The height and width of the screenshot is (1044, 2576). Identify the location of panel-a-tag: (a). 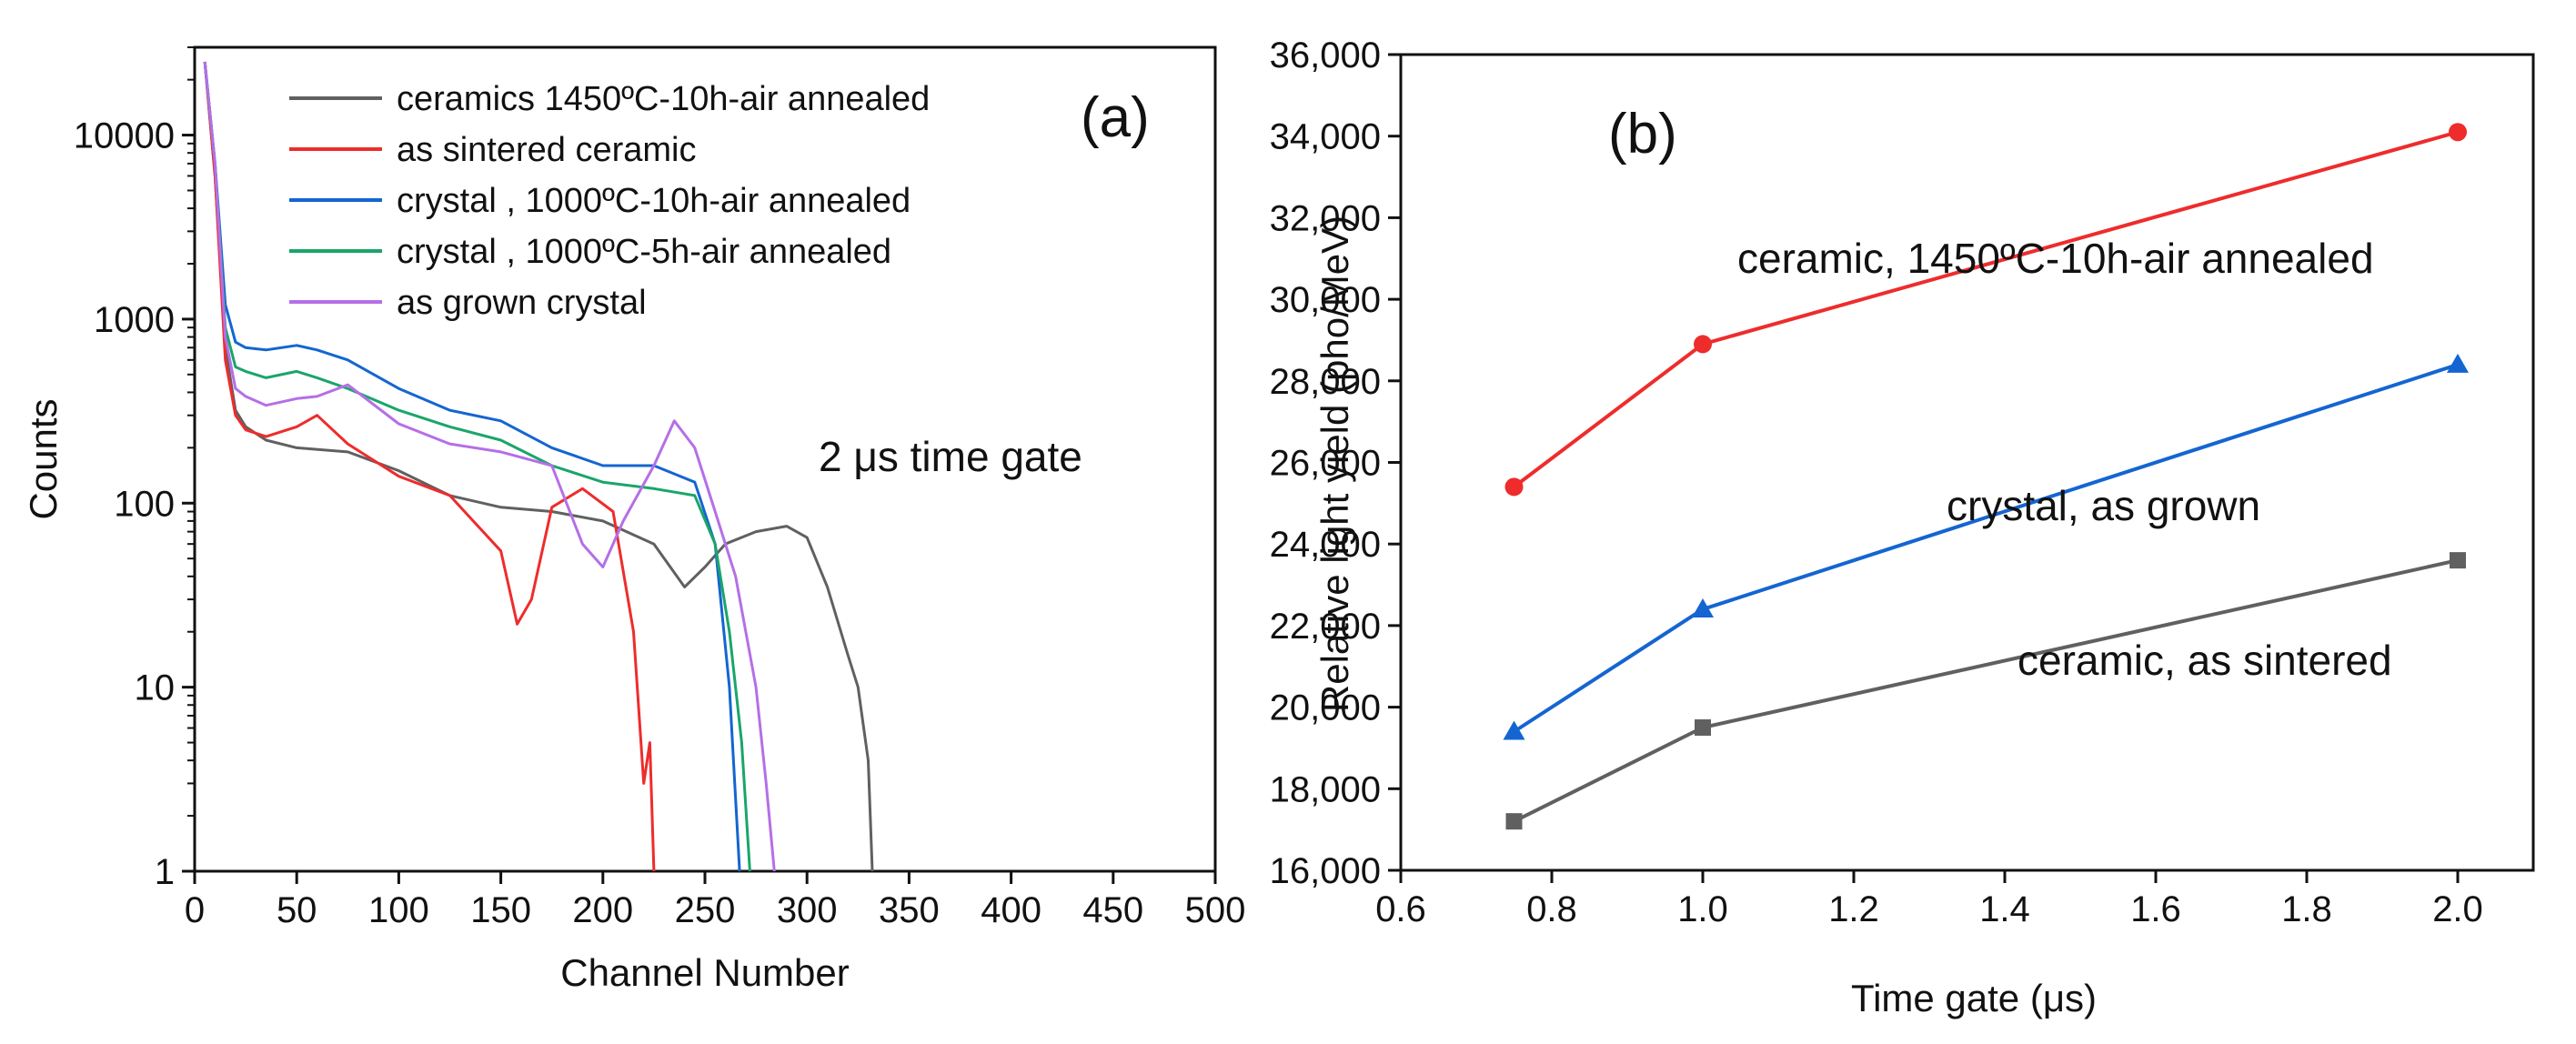
(1115, 117).